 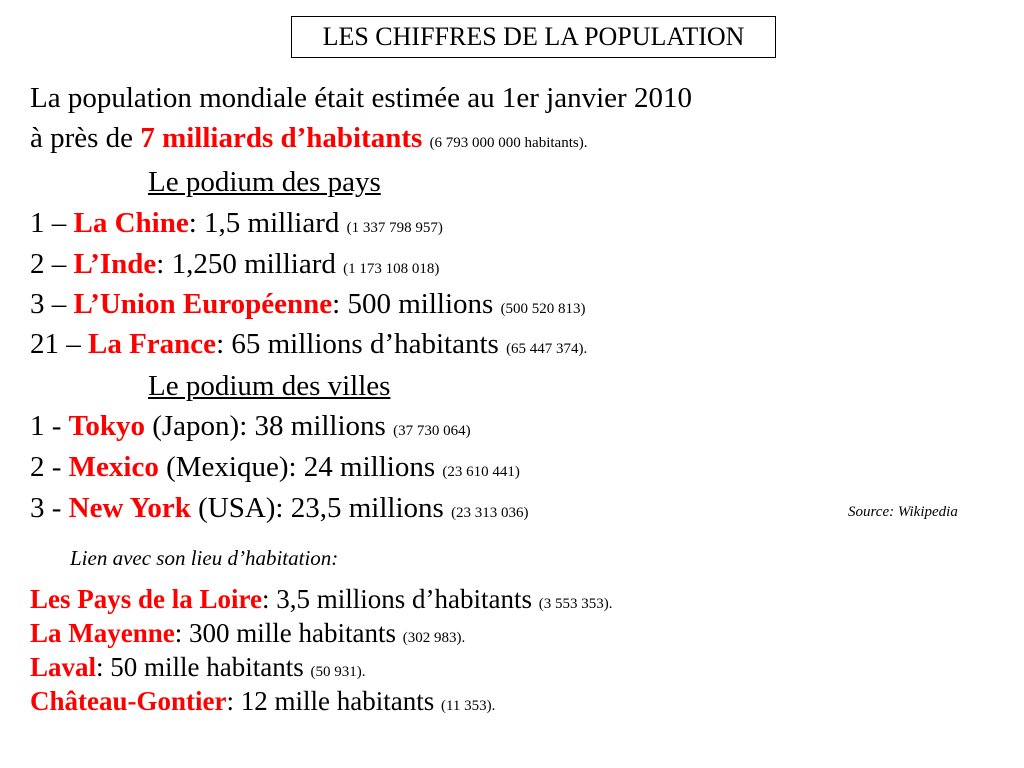 I want to click on city-value: (Japon): 38 millions, so click(x=269, y=426).